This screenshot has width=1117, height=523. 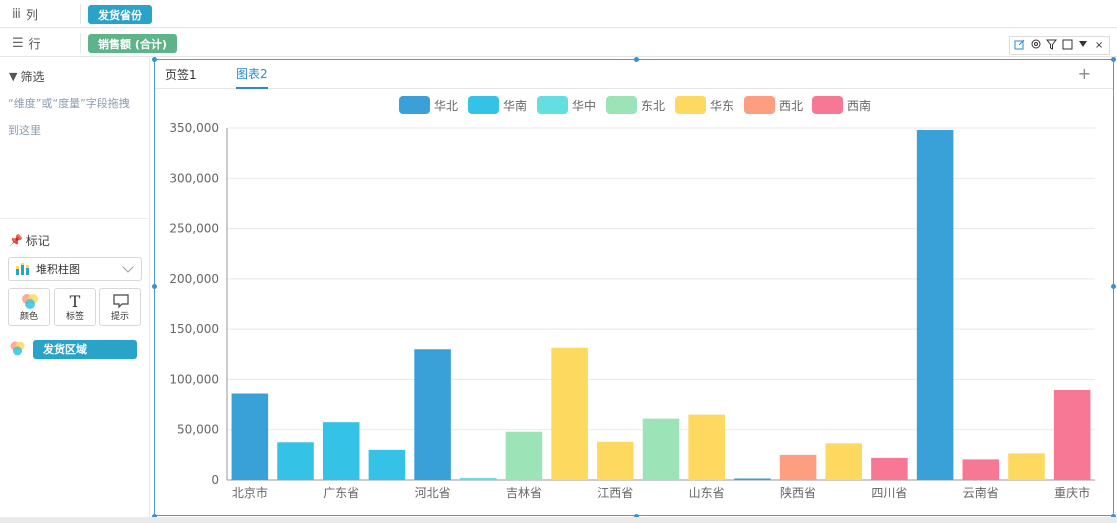 I want to click on resize-handle-bottom-right, so click(x=1113, y=516).